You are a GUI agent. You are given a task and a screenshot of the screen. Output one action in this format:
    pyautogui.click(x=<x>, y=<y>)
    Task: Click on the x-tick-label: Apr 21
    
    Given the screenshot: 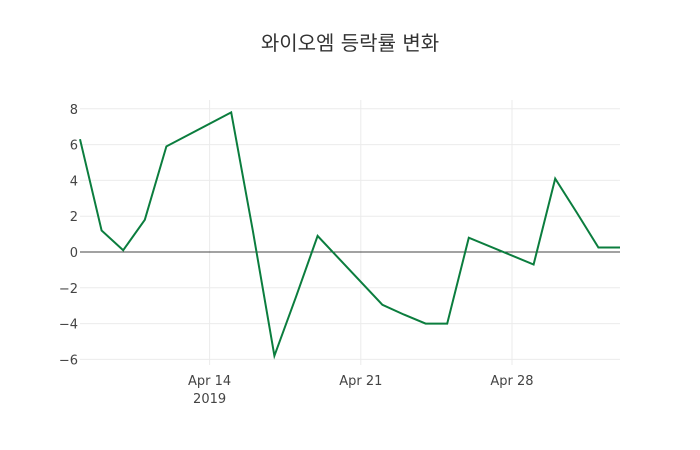 What is the action you would take?
    pyautogui.click(x=360, y=381)
    